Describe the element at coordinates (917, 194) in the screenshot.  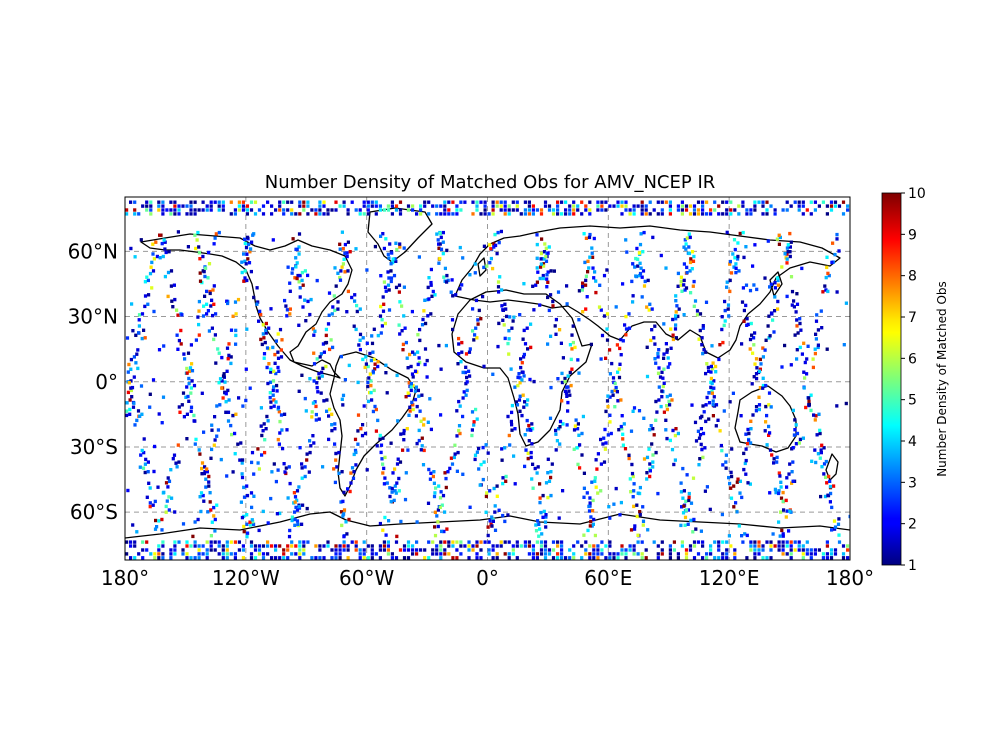
I see `colorbar-tick-label-9: 10` at that location.